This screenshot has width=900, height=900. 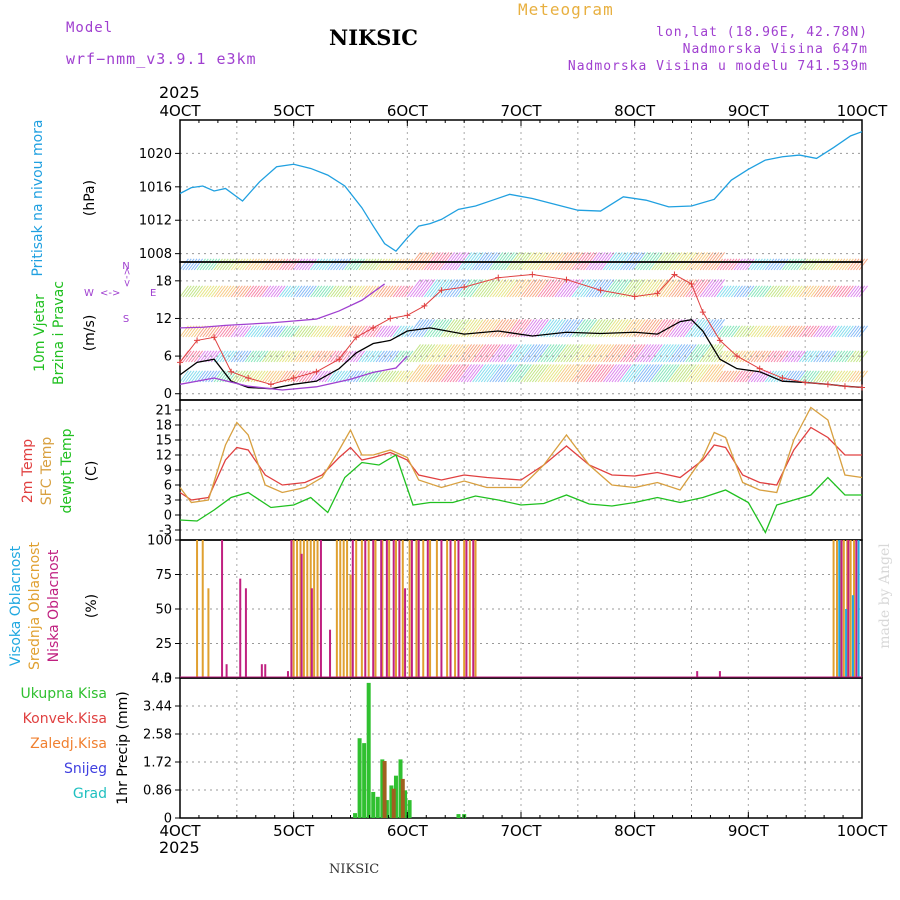 I want to click on wind-barb-field, so click(x=523, y=317).